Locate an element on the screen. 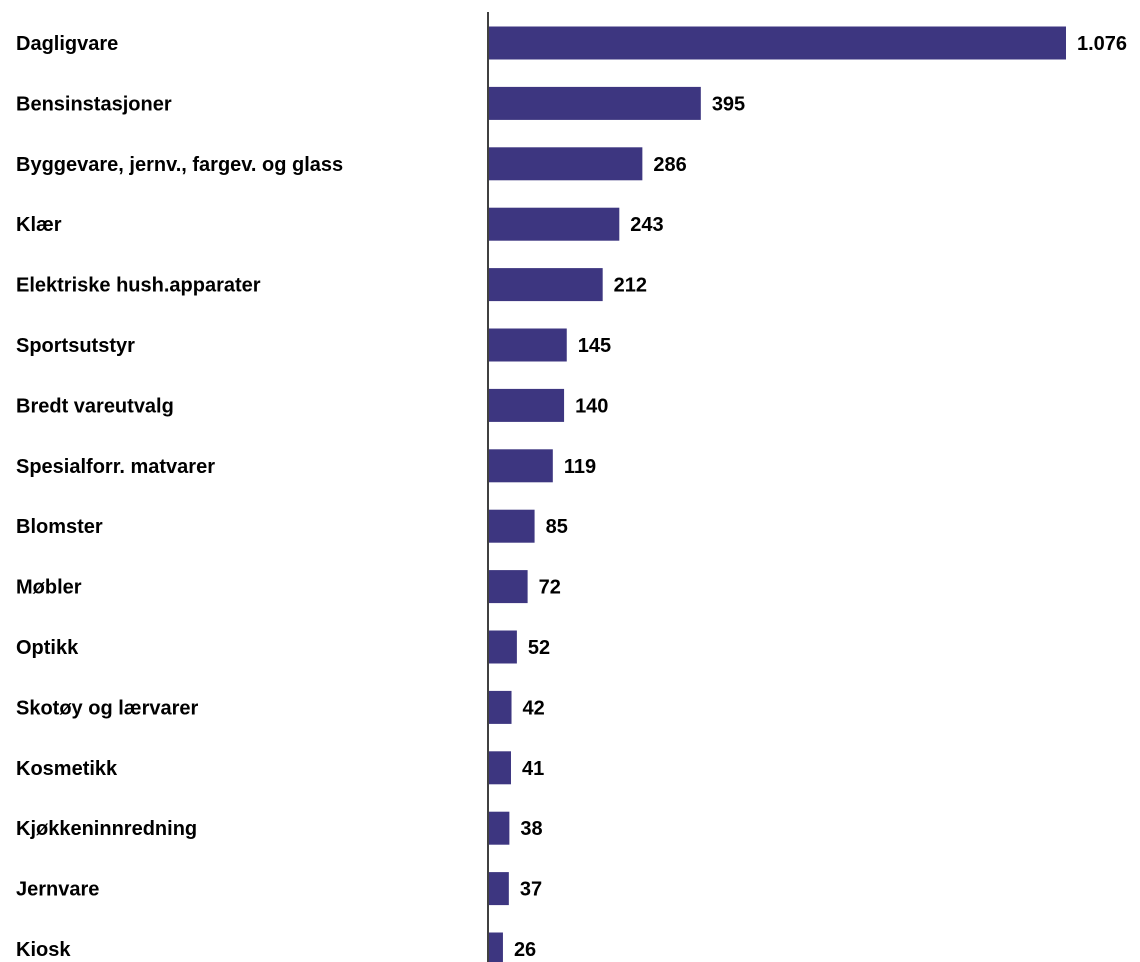  category-label: Klær is located at coordinates (39, 225).